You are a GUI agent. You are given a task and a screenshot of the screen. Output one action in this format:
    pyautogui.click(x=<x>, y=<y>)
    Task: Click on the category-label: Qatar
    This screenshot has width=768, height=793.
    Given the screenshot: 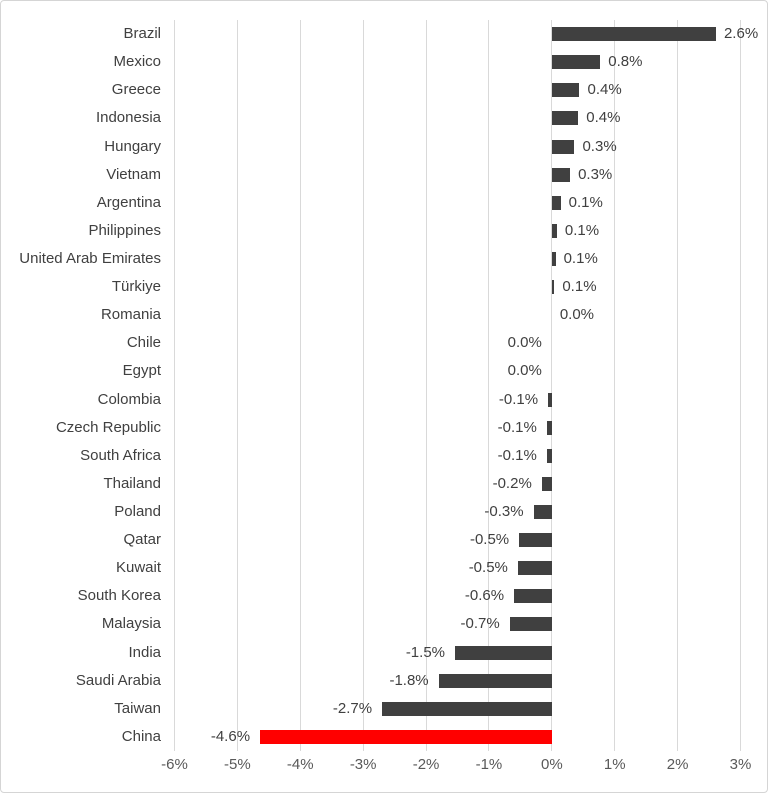 What is the action you would take?
    pyautogui.click(x=142, y=540)
    